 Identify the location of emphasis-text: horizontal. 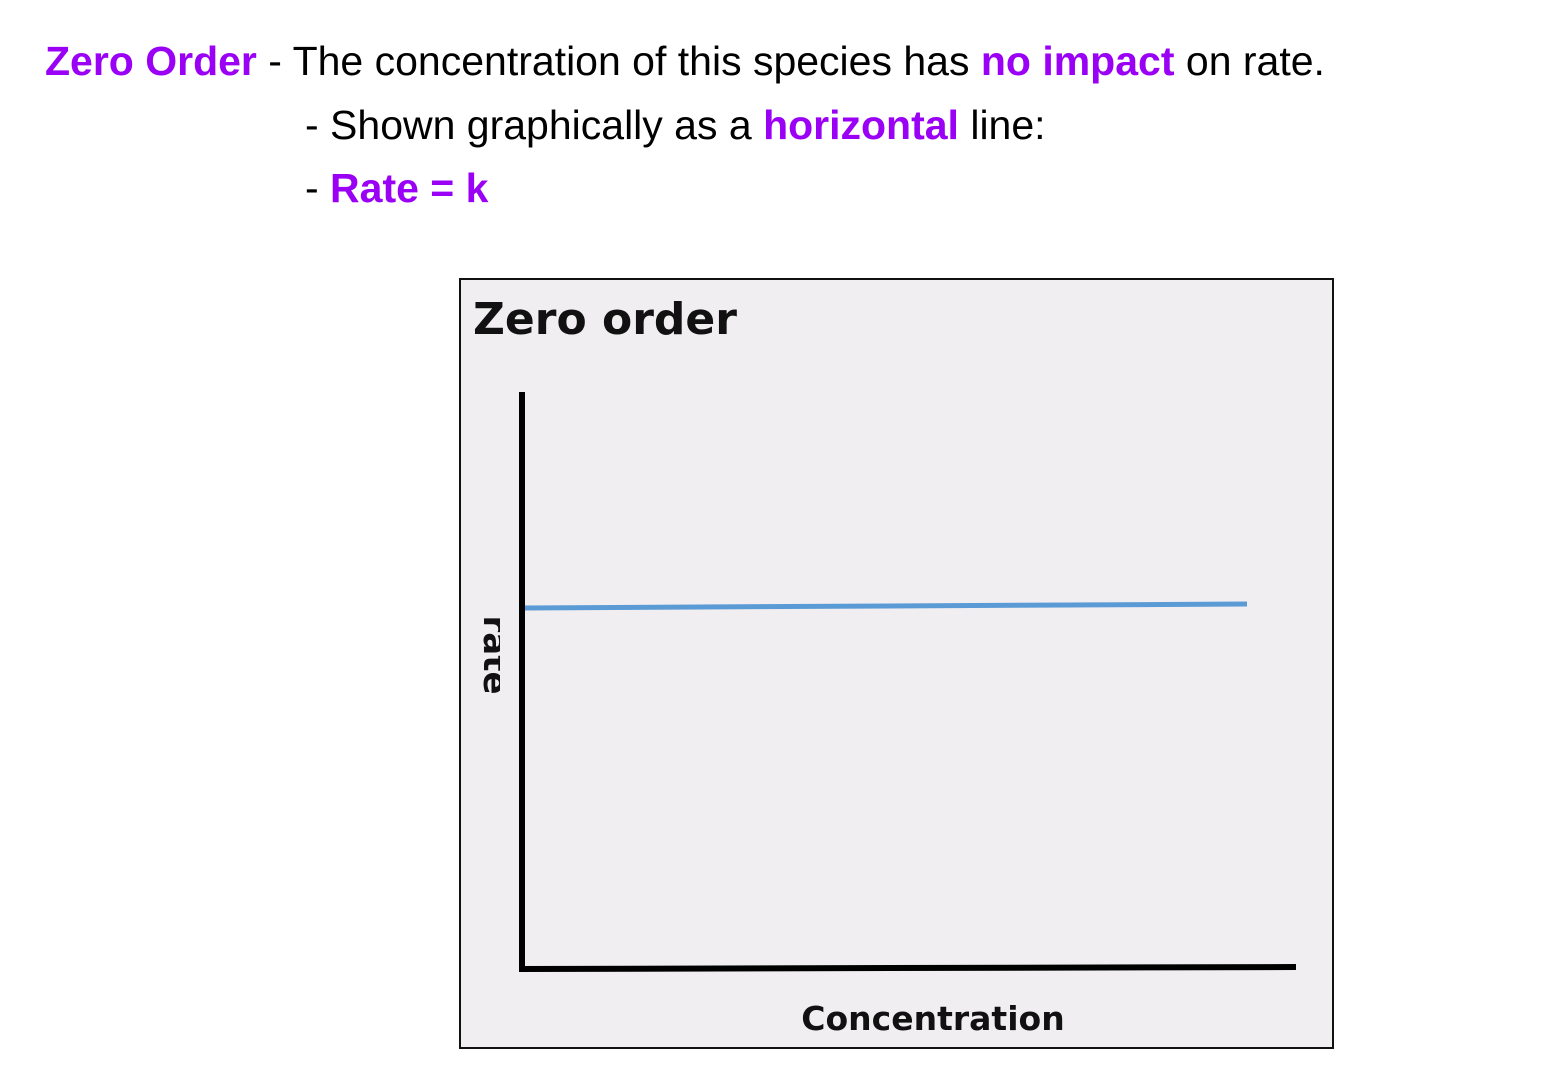
(861, 125).